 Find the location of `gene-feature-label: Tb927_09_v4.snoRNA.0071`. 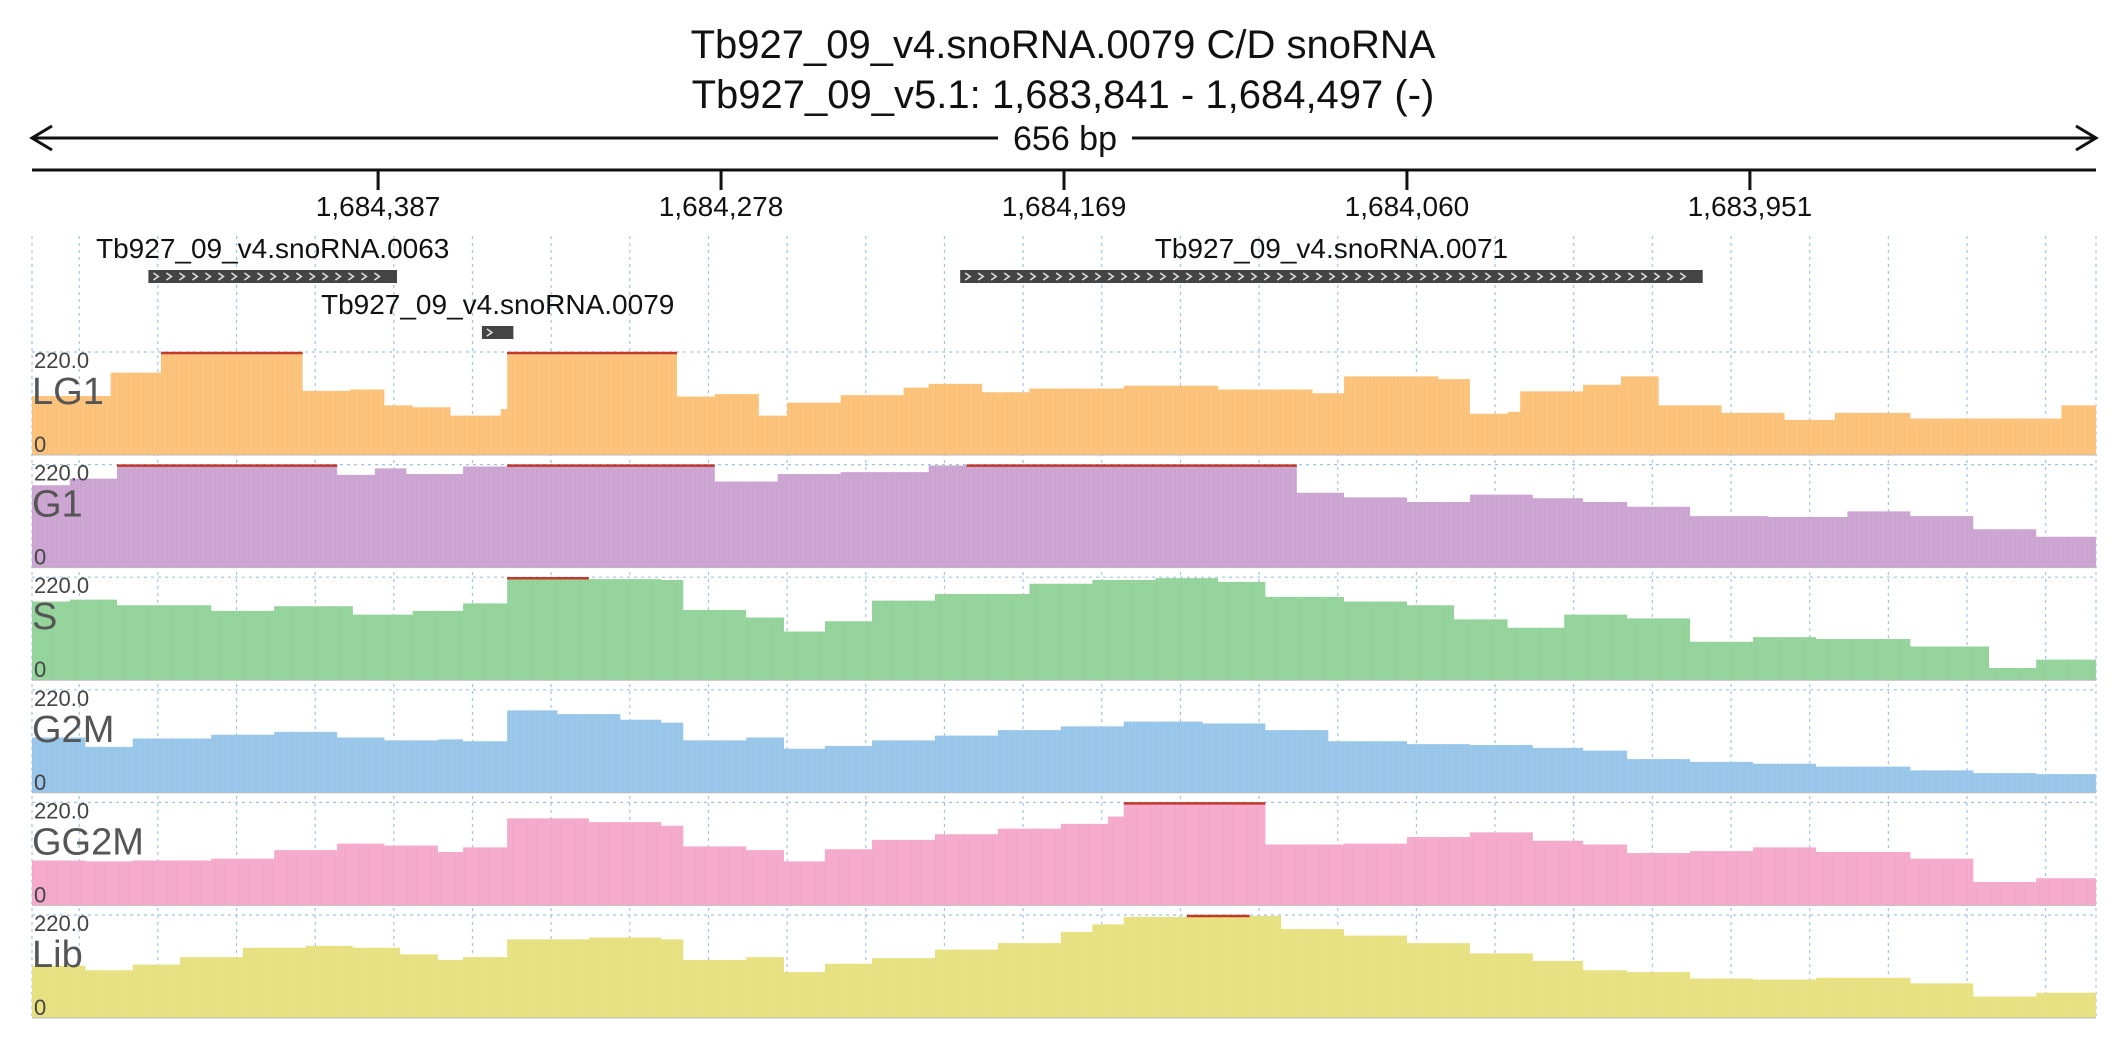

gene-feature-label: Tb927_09_v4.snoRNA.0071 is located at coordinates (1331, 248).